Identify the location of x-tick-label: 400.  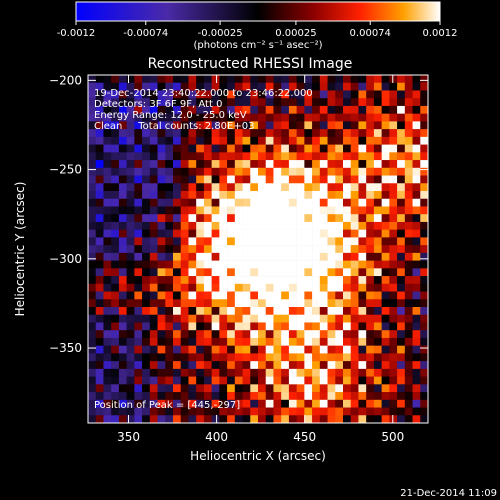
(216, 437).